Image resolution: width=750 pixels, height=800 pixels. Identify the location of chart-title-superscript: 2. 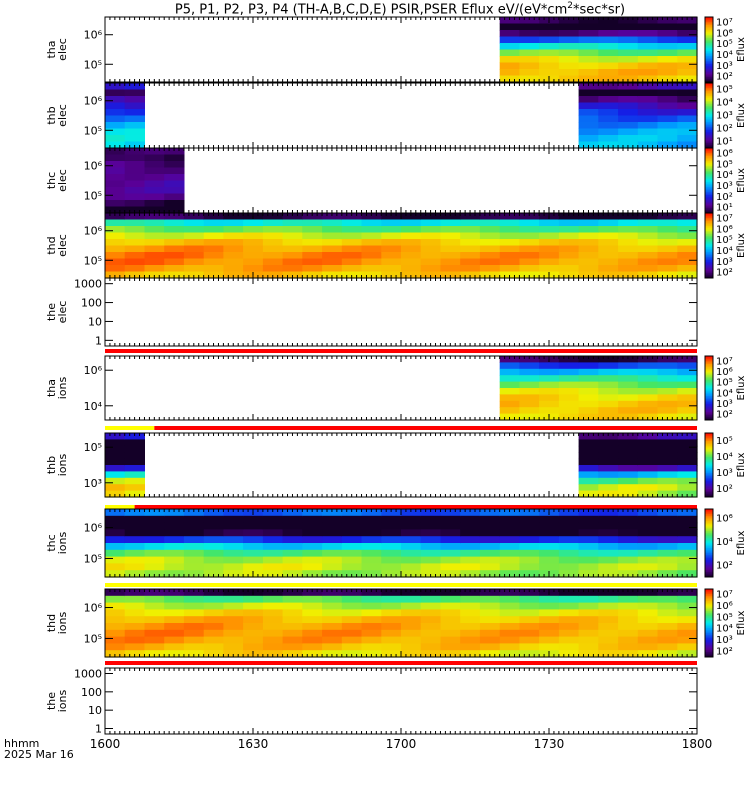
(570, 6).